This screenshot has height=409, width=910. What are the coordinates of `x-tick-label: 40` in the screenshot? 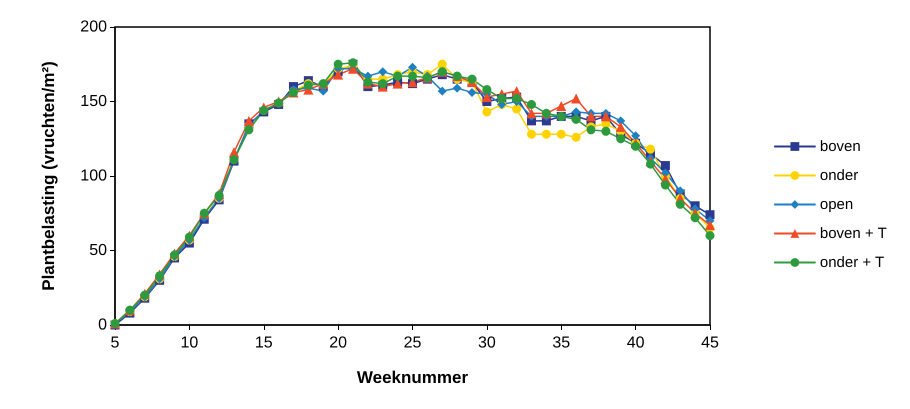 It's located at (635, 343).